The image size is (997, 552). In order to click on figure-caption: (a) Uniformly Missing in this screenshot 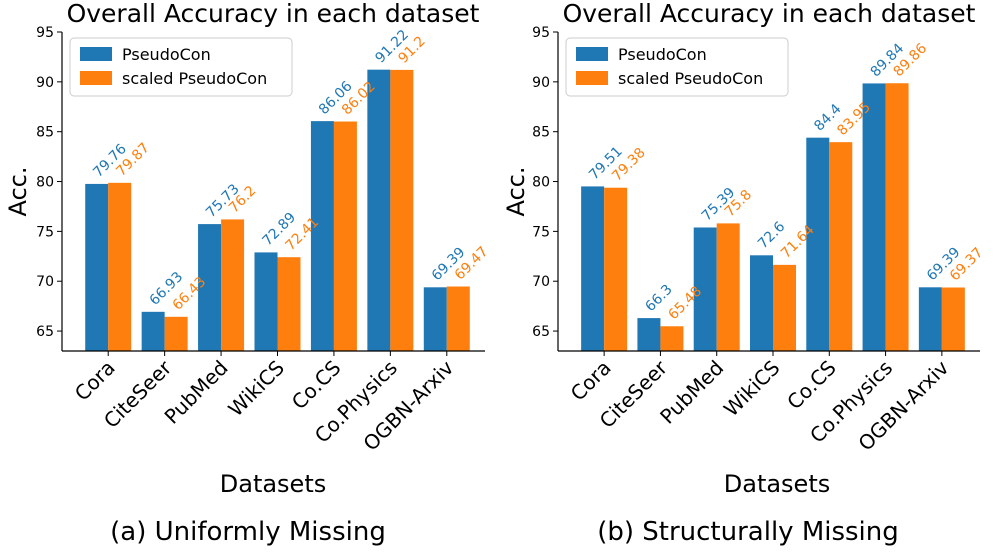, I will do `click(248, 532)`.